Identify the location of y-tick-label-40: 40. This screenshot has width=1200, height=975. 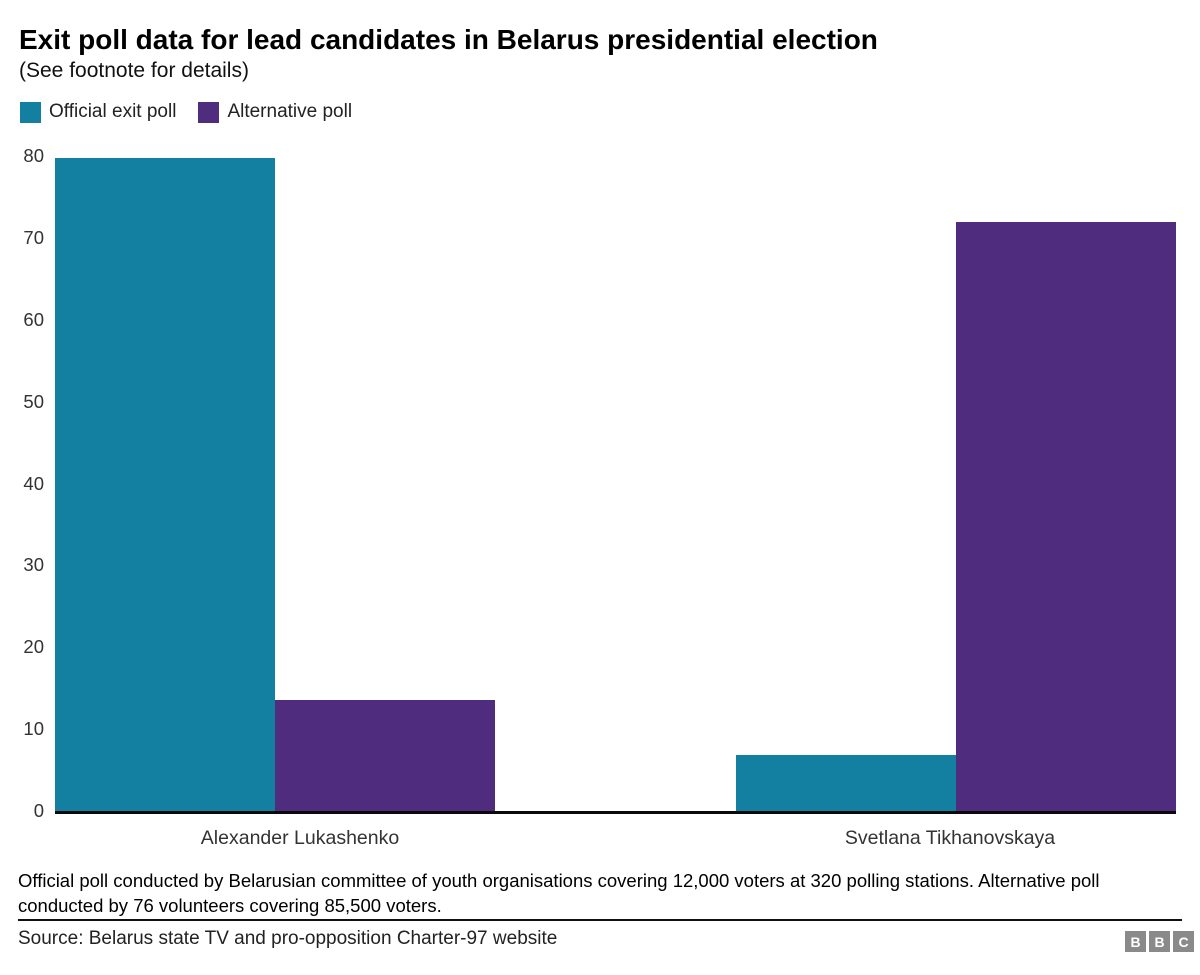
(33, 483).